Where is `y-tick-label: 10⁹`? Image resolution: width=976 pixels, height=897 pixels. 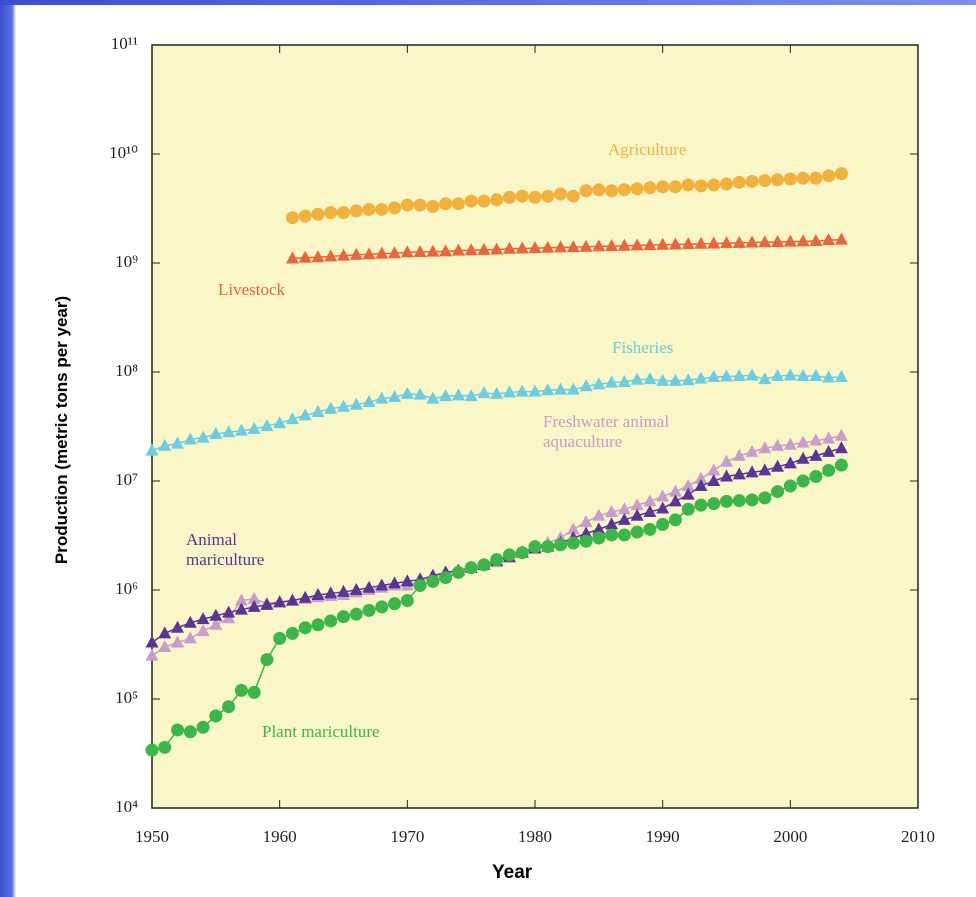
y-tick-label: 10⁹ is located at coordinates (126, 261).